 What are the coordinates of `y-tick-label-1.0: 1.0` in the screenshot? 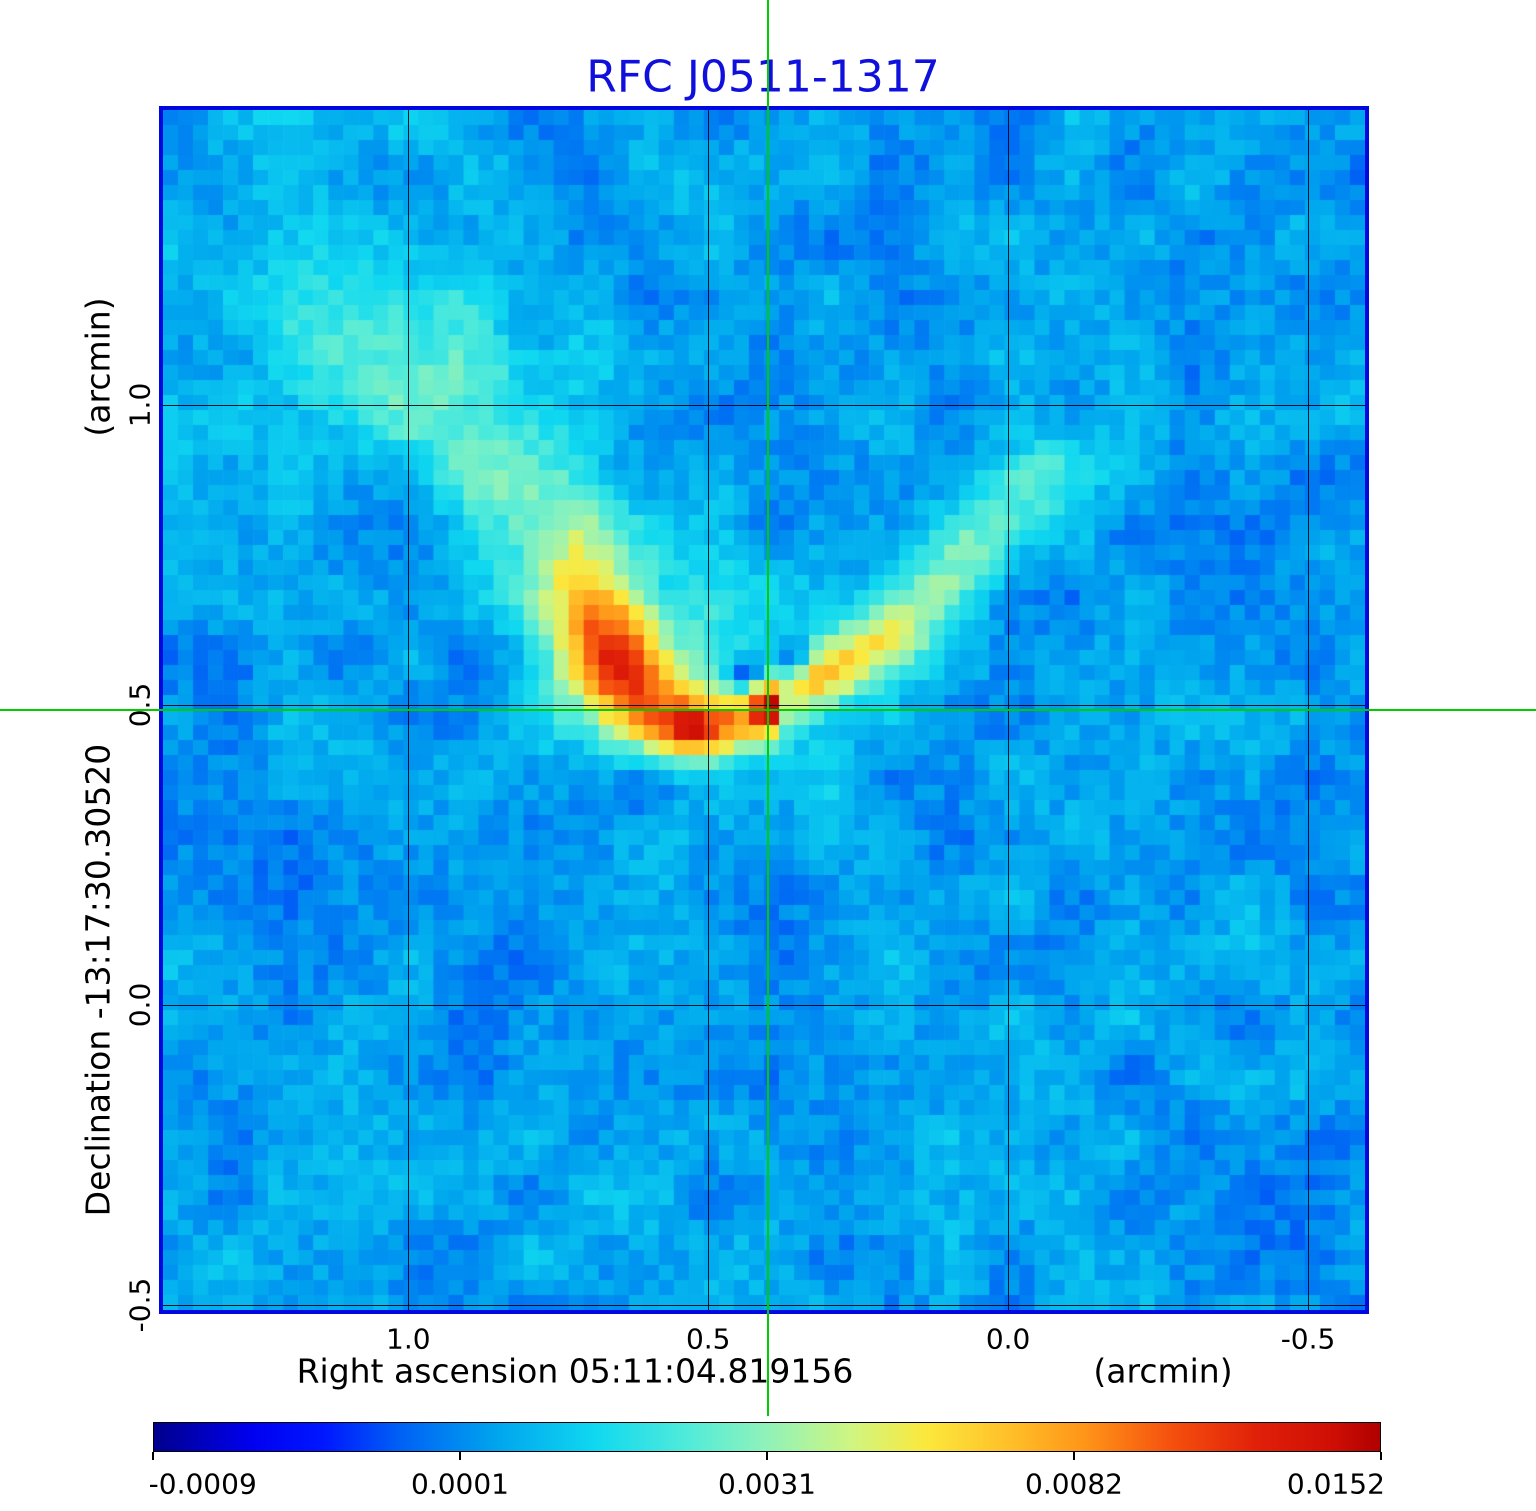 It's located at (140, 405).